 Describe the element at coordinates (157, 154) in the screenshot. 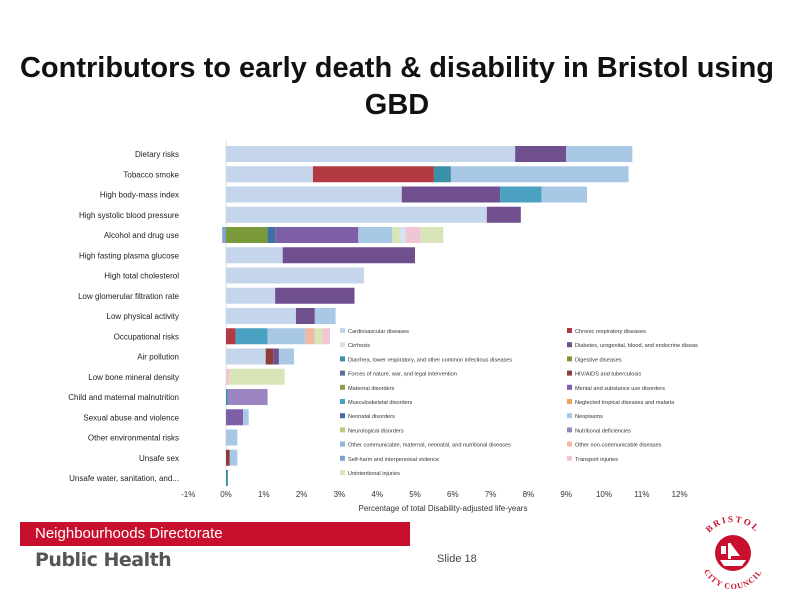

I see `category-label-dietary-risks: Dietary risks` at that location.